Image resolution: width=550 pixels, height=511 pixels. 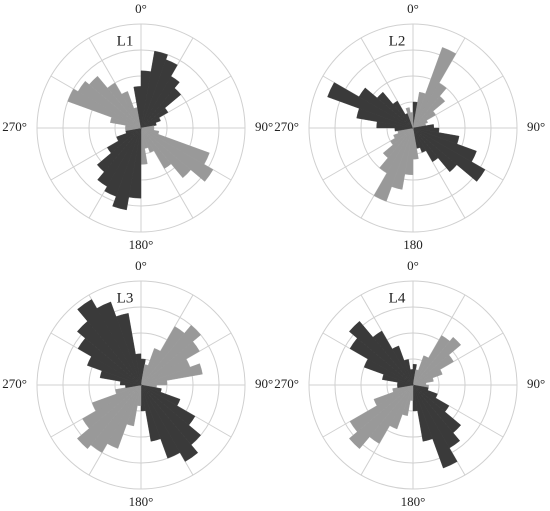 I want to click on chart-title: L4, so click(x=397, y=298).